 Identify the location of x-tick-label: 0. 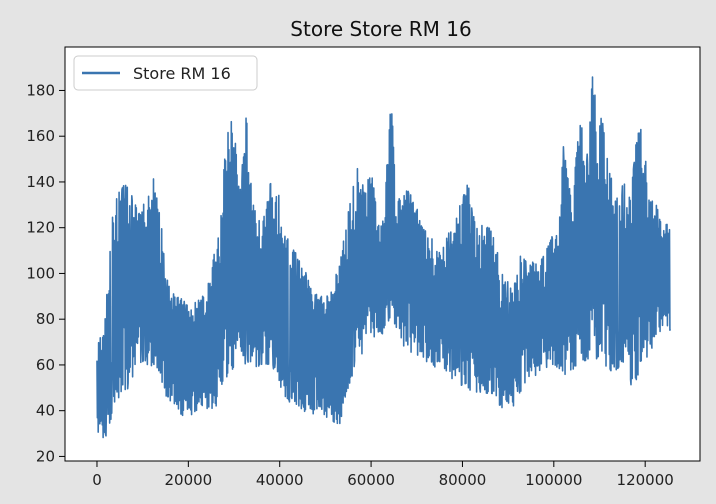
(97, 480).